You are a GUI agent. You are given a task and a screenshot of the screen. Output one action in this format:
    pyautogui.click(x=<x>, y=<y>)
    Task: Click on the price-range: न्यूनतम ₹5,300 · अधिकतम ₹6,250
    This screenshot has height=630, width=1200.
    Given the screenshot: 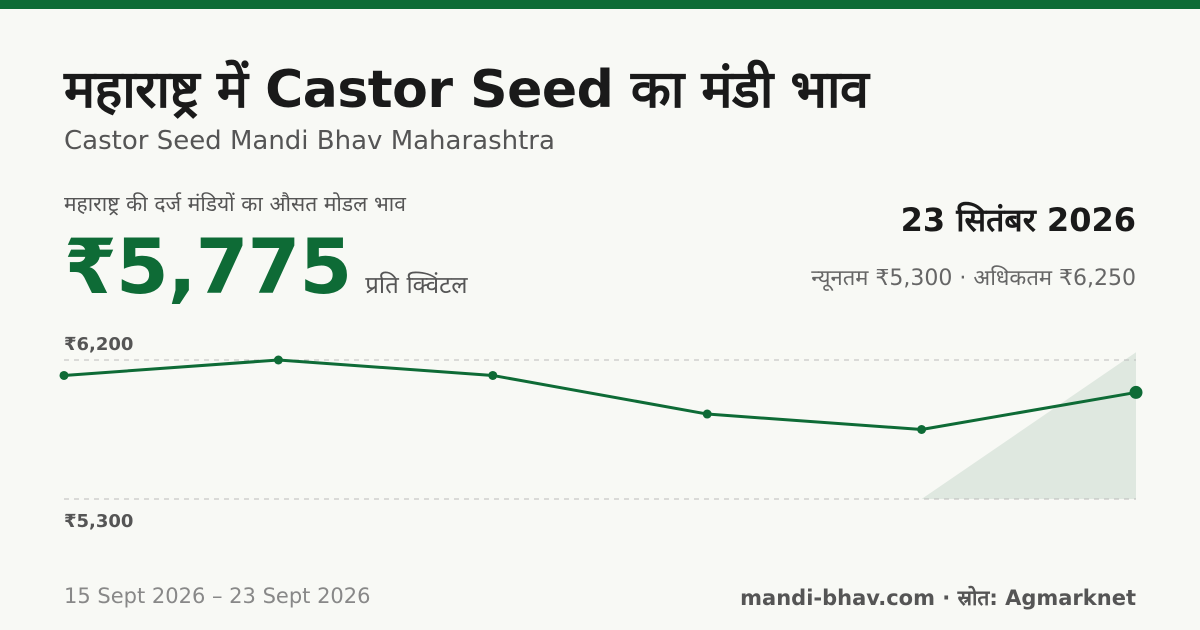 What is the action you would take?
    pyautogui.click(x=973, y=278)
    